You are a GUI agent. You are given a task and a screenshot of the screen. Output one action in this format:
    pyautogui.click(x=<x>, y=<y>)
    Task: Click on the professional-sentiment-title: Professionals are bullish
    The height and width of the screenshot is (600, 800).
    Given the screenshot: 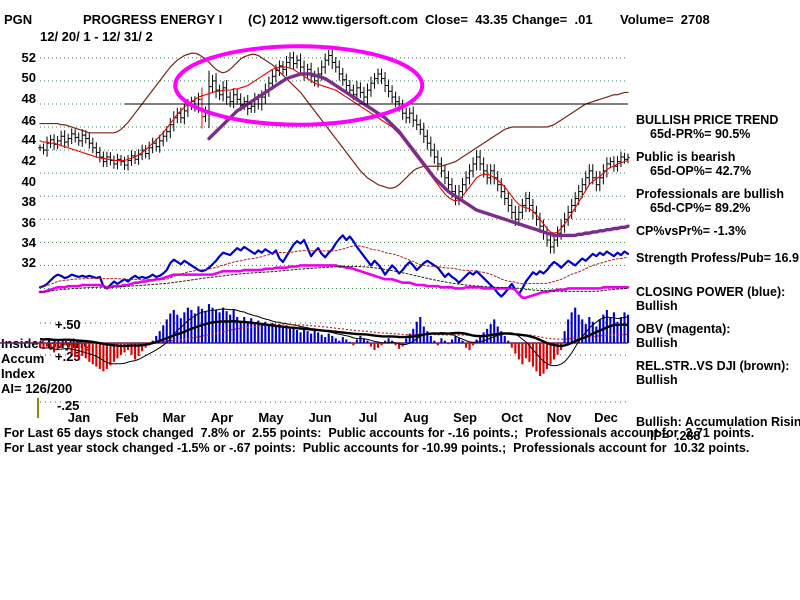 What is the action you would take?
    pyautogui.click(x=710, y=194)
    